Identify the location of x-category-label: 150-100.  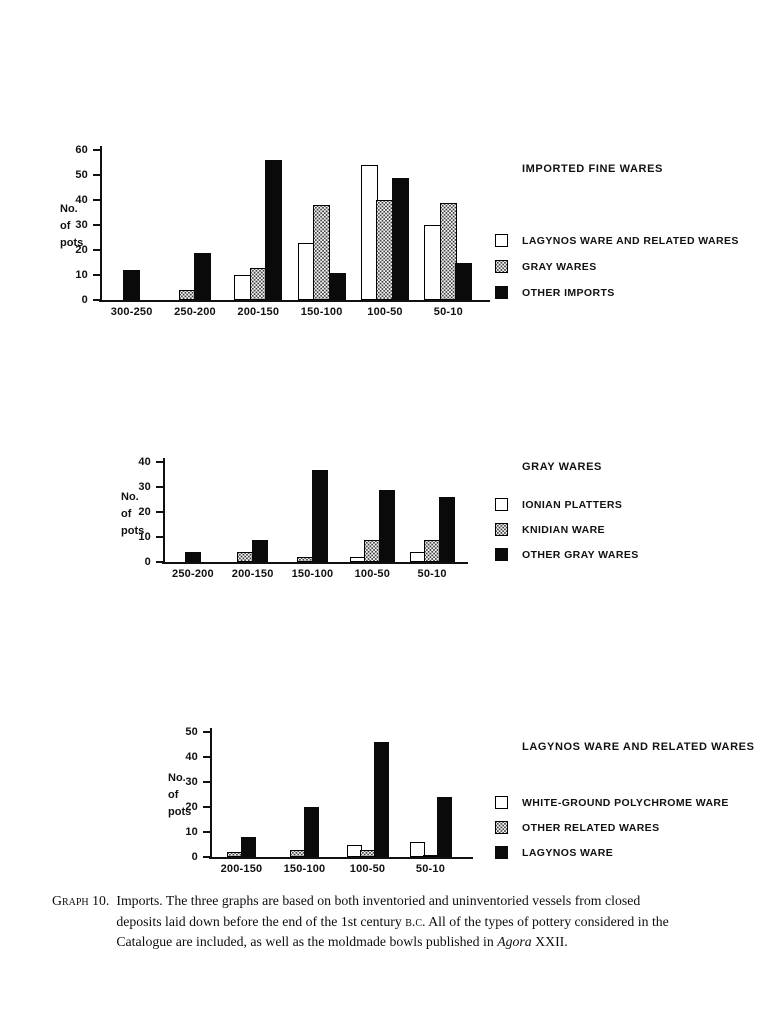
(321, 312).